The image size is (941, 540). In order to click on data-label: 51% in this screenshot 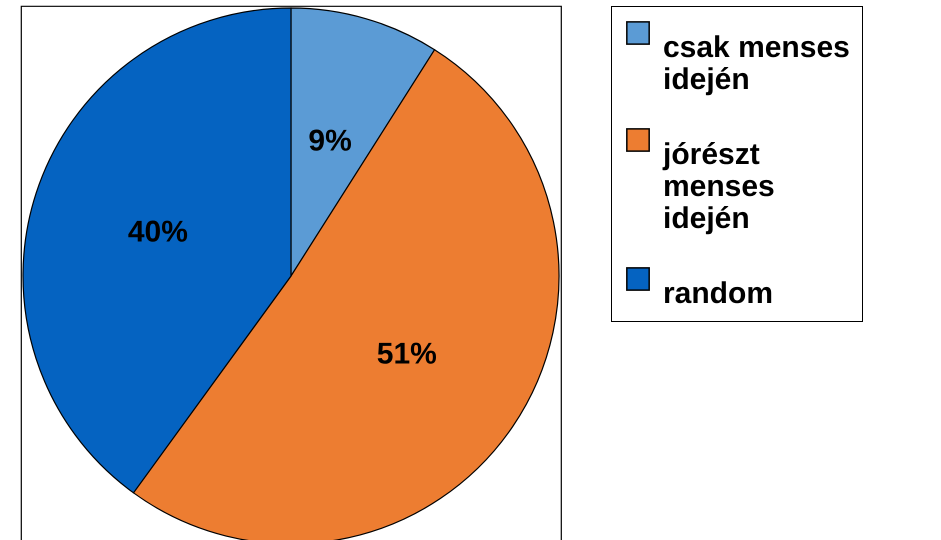, I will do `click(406, 354)`.